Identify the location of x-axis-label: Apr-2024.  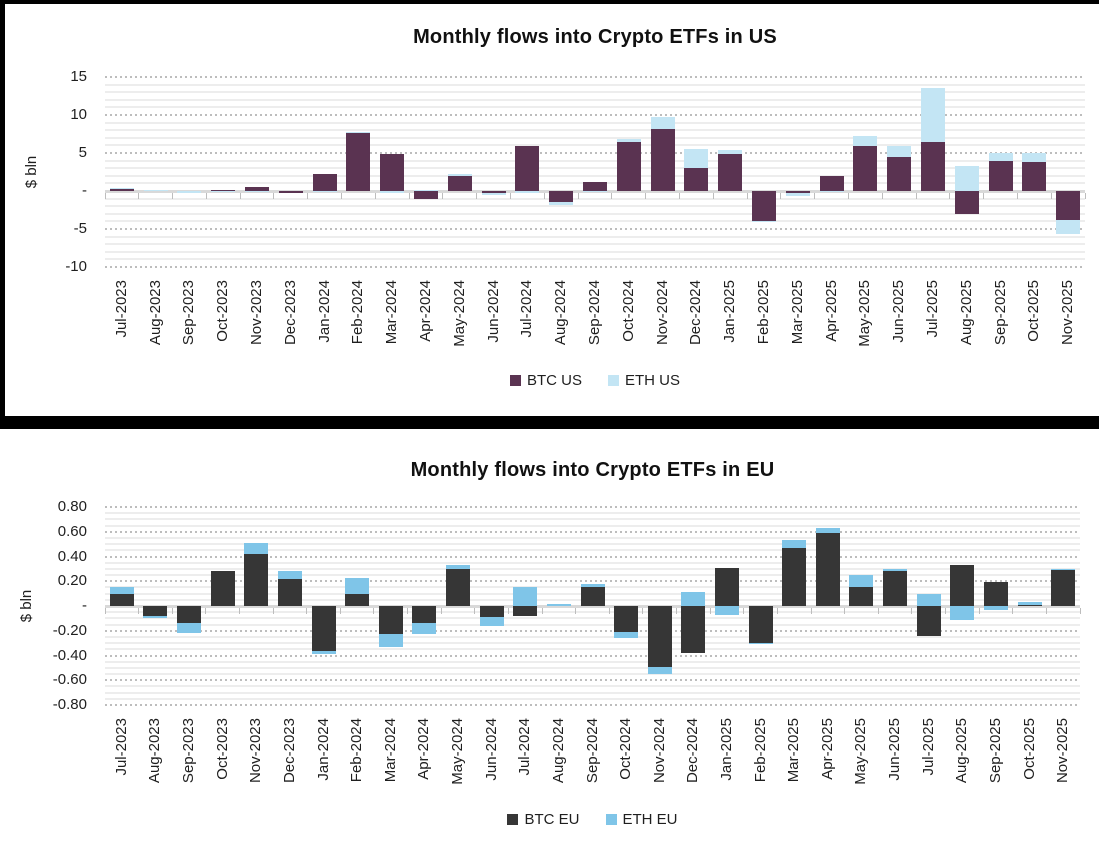
(424, 749).